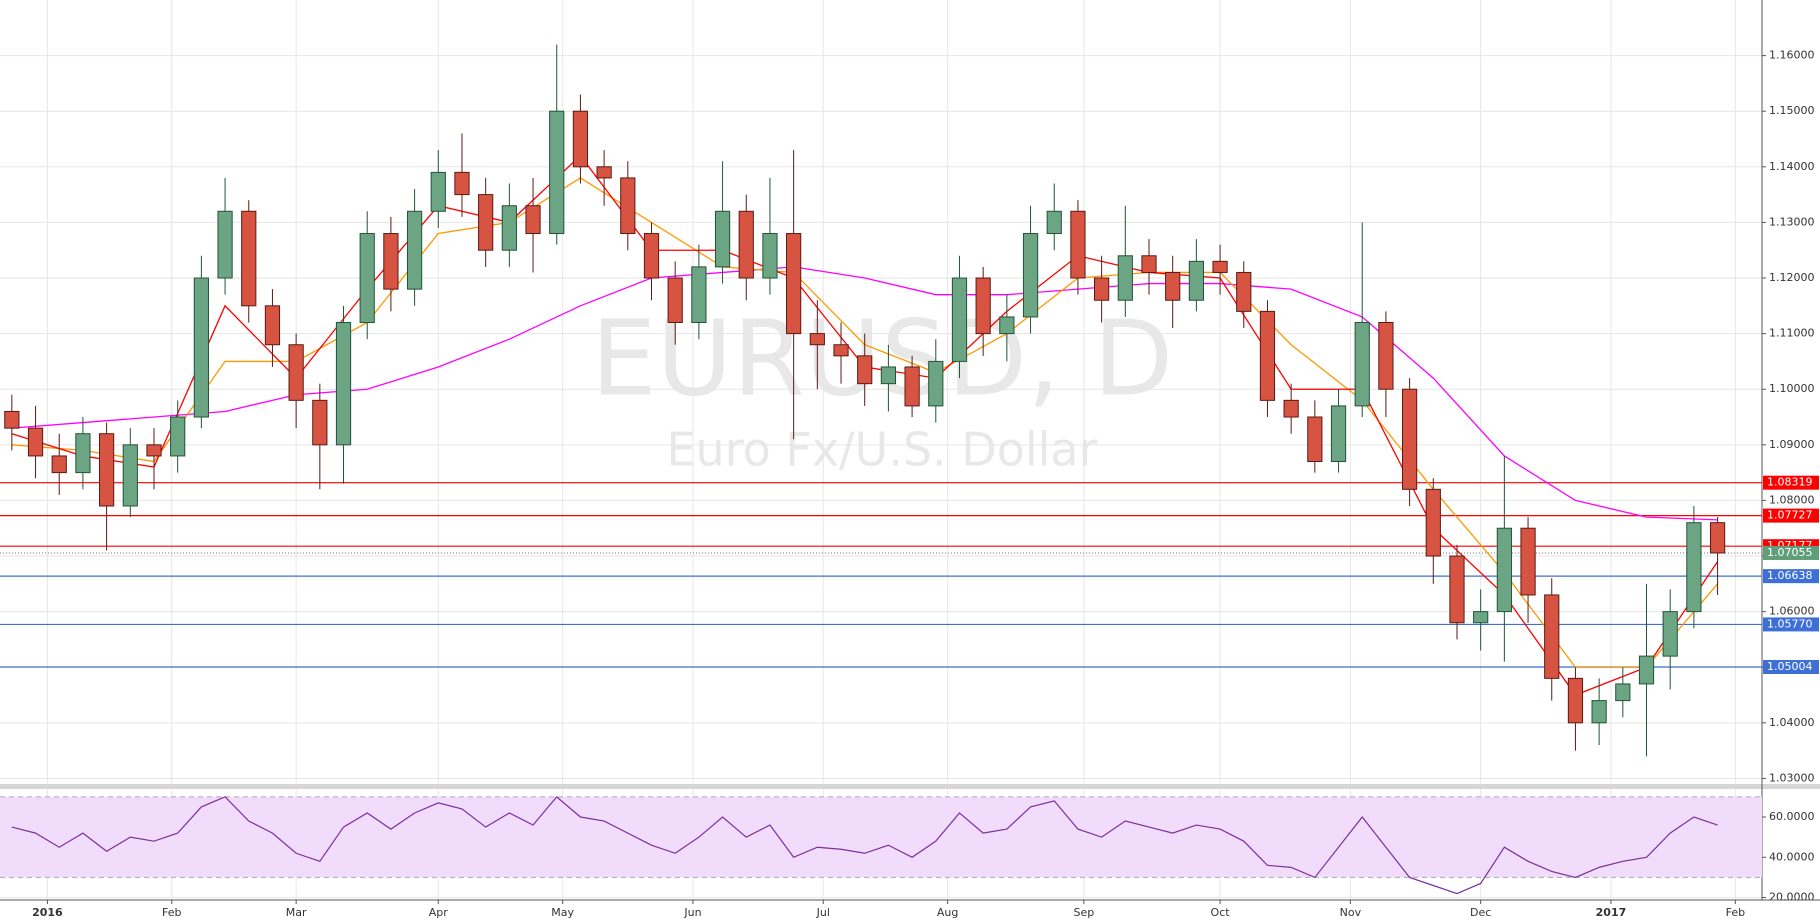  Describe the element at coordinates (1792, 444) in the screenshot. I see `y-tick-label: 1.09000` at that location.